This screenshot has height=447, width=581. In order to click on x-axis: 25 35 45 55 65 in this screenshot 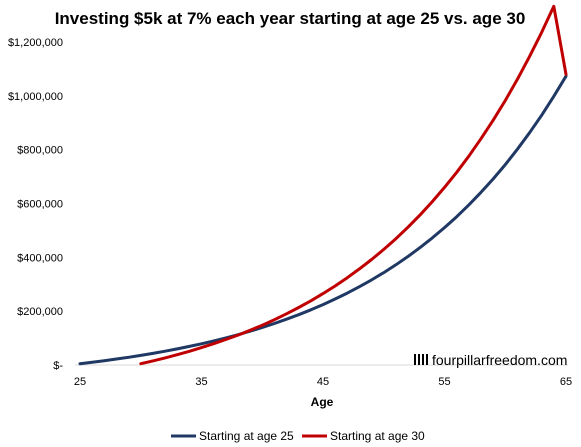, I will do `click(323, 382)`.